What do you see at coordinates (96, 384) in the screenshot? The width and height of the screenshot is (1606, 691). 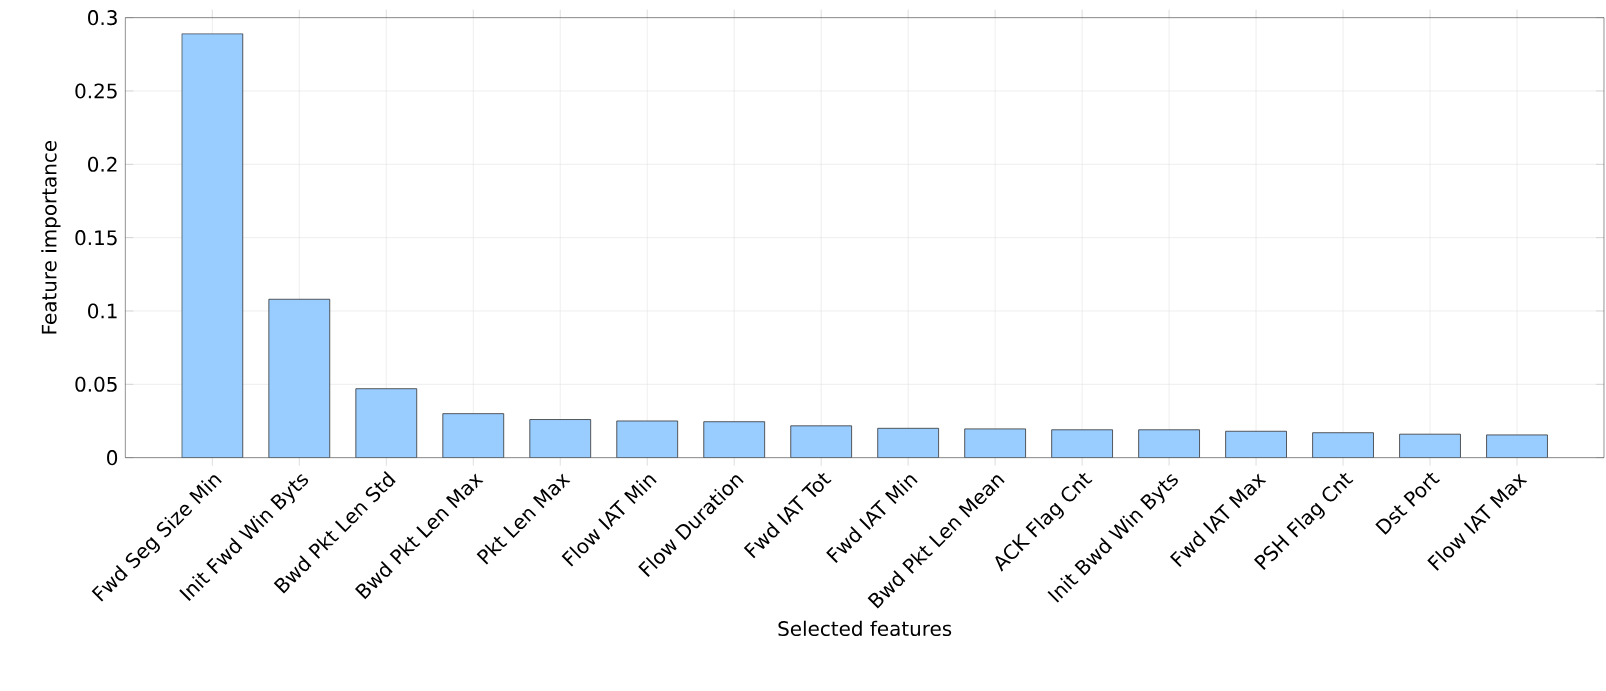 I see `y-tick-label: 0.05` at bounding box center [96, 384].